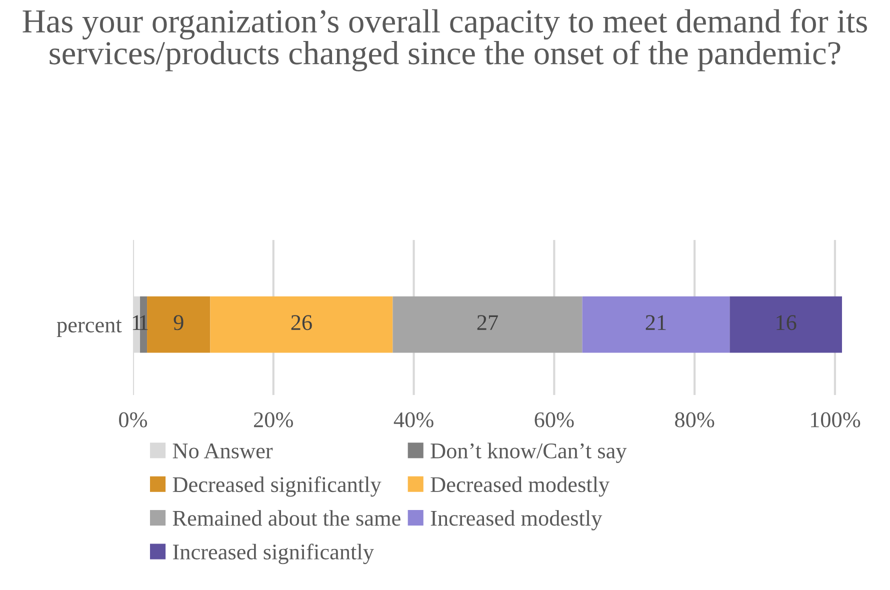 The height and width of the screenshot is (590, 890). What do you see at coordinates (89, 328) in the screenshot?
I see `y-tick-label: percent` at bounding box center [89, 328].